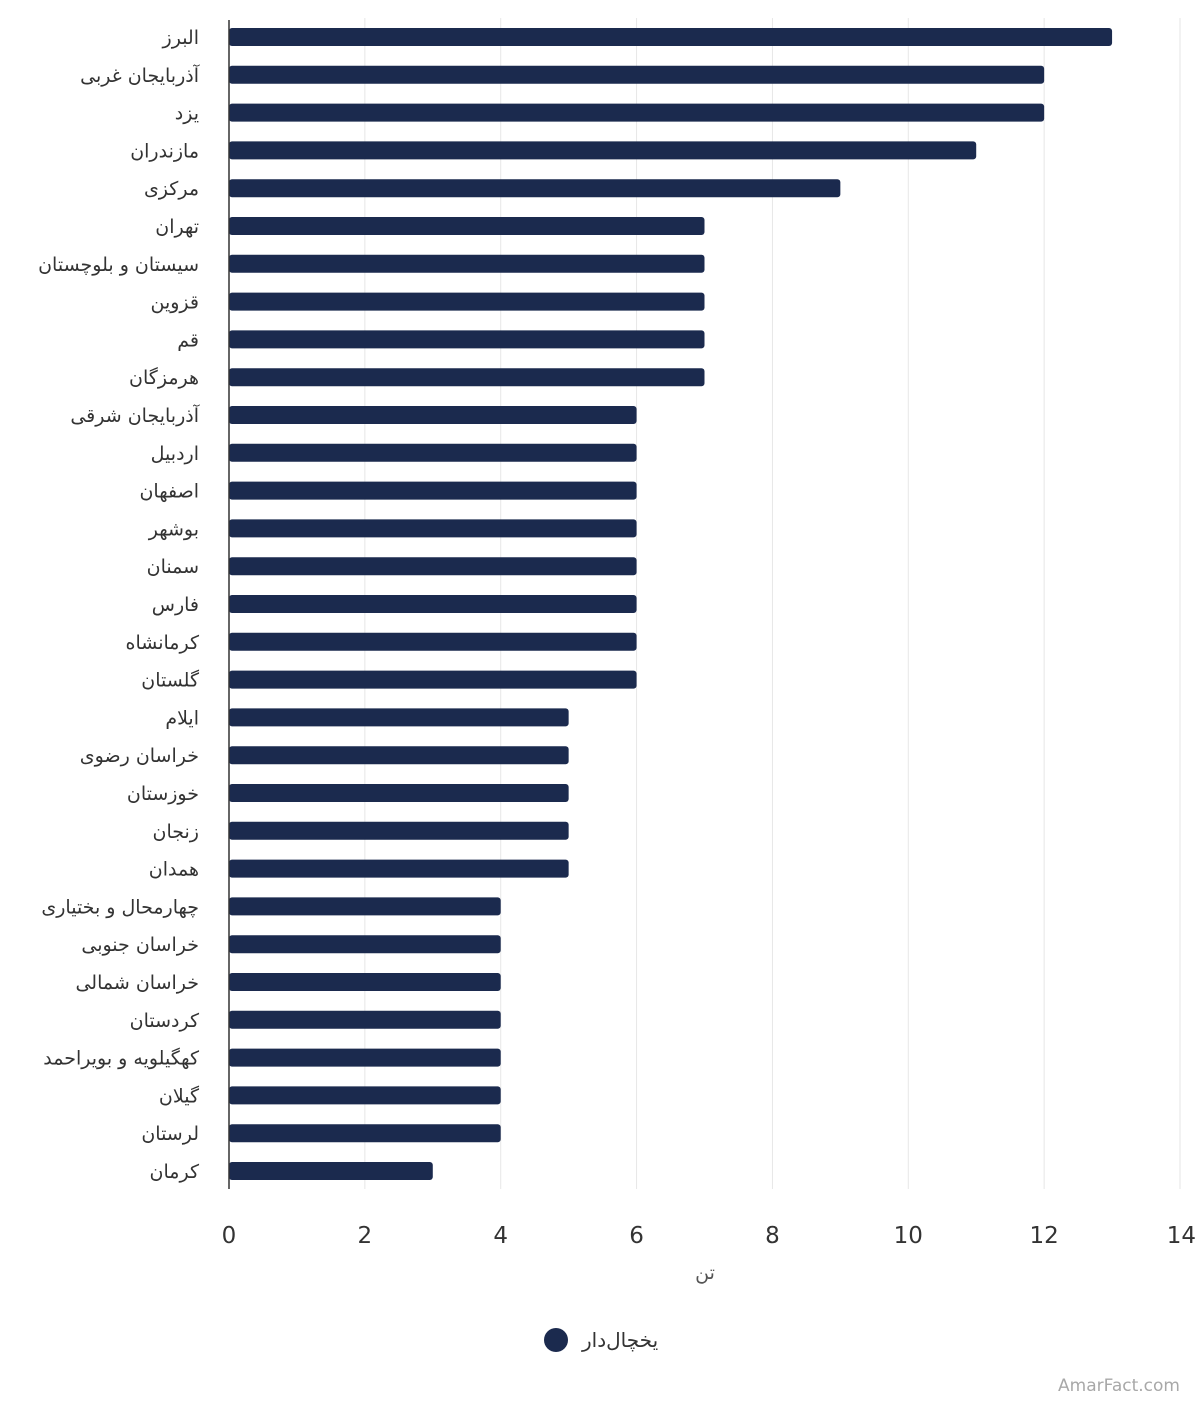 This screenshot has height=1404, width=1200. I want to click on category-label: خراسان جنوبی, so click(140, 945).